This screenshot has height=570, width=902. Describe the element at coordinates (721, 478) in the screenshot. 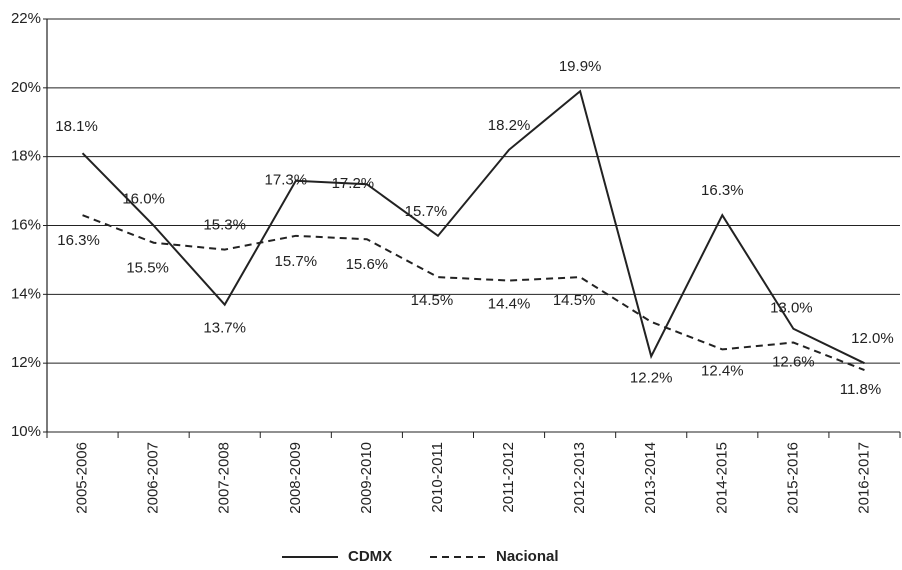

I see `x-tick-label: 2014-2015` at that location.